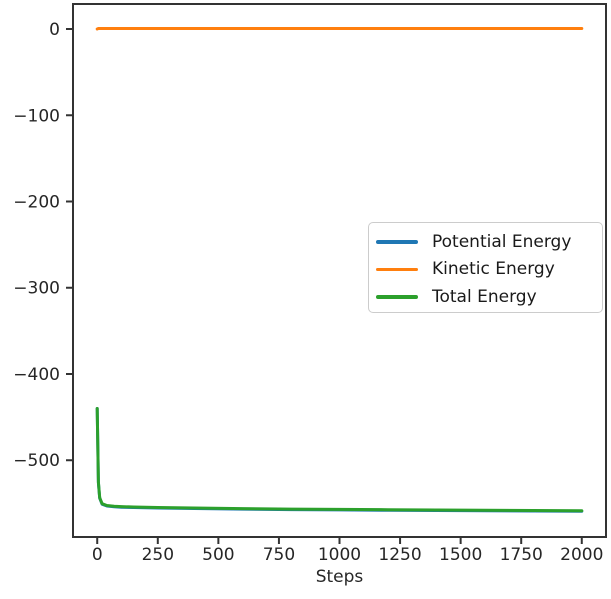 This screenshot has height=599, width=611. Describe the element at coordinates (484, 296) in the screenshot. I see `legend-label: Total Energy` at that location.